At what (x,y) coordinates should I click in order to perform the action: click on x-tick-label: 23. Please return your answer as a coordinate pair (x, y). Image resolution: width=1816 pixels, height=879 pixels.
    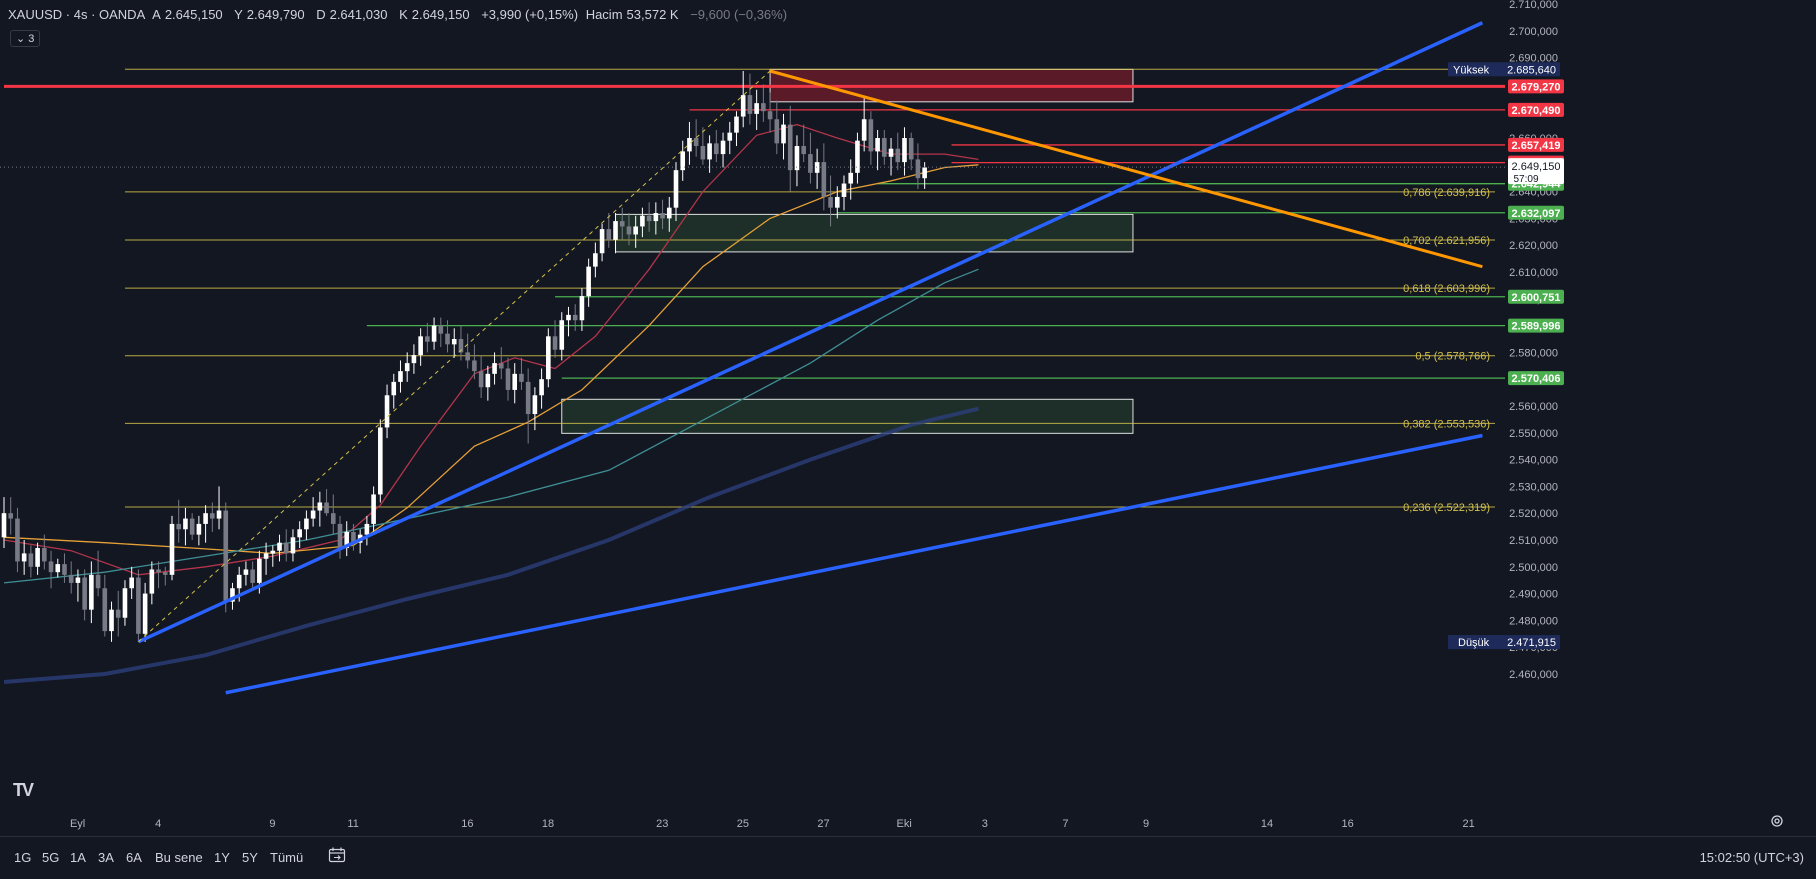
    Looking at the image, I should click on (662, 824).